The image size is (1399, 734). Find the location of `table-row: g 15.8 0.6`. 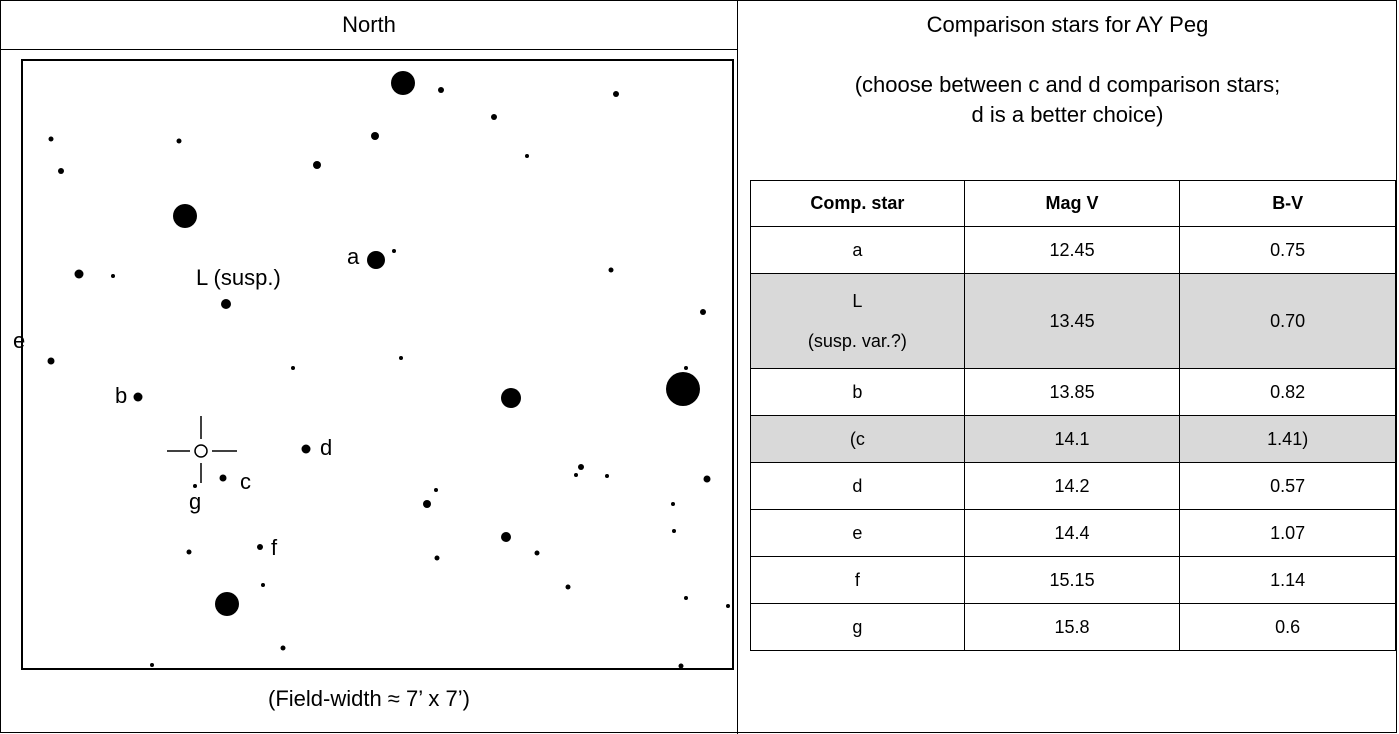

table-row: g 15.8 0.6 is located at coordinates (1073, 627).